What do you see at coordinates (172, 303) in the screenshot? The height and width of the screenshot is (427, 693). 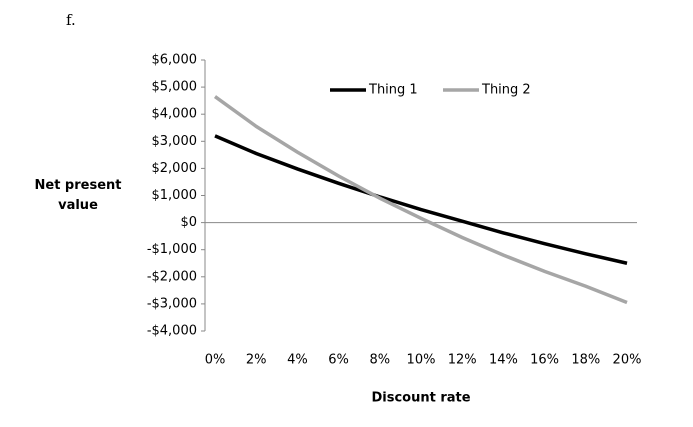 I see `y-tick-label: -$3,000` at bounding box center [172, 303].